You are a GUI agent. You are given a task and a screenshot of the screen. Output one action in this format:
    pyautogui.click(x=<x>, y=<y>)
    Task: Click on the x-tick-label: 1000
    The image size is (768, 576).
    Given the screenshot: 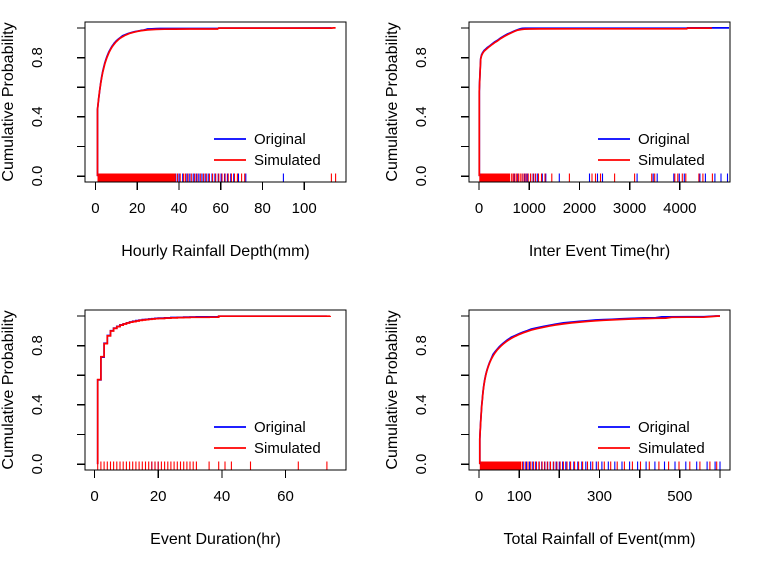 What is the action you would take?
    pyautogui.click(x=529, y=208)
    